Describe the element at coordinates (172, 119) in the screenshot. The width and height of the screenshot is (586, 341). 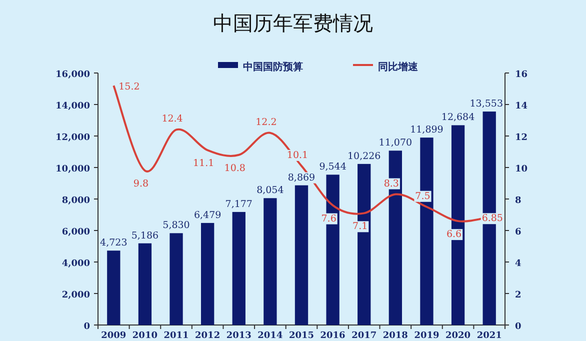
I see `data-label: 12.4` at that location.